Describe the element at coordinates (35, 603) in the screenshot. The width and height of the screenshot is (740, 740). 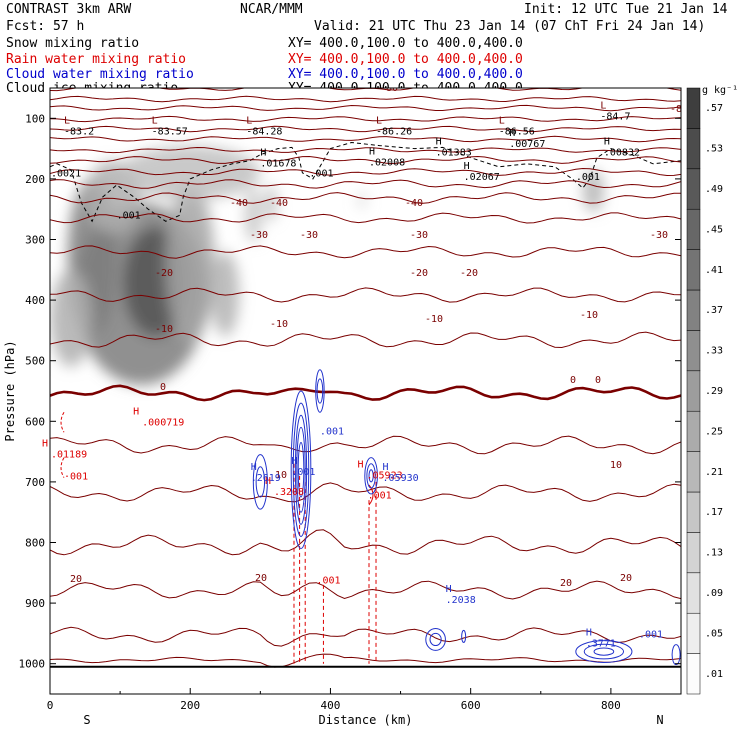
I see `y-tick-label: 900` at that location.